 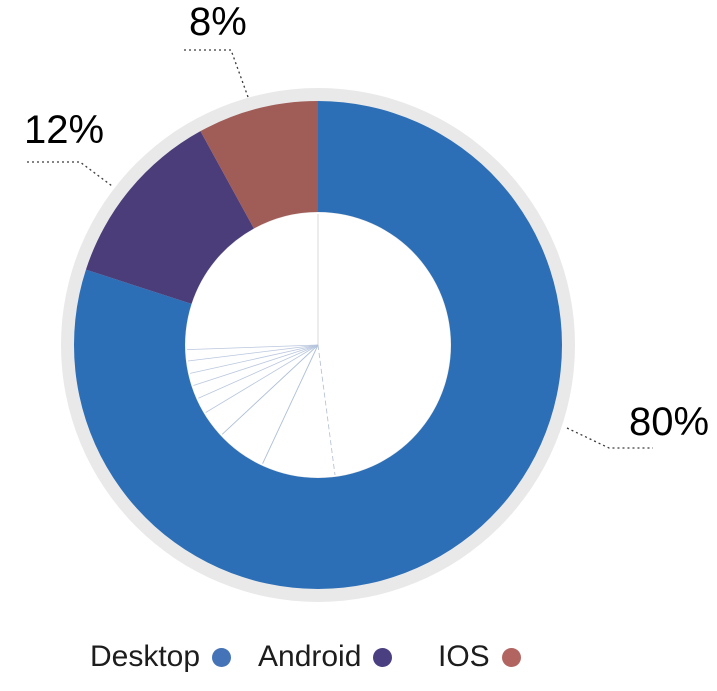 What do you see at coordinates (169, 217) in the screenshot?
I see `slice-android` at bounding box center [169, 217].